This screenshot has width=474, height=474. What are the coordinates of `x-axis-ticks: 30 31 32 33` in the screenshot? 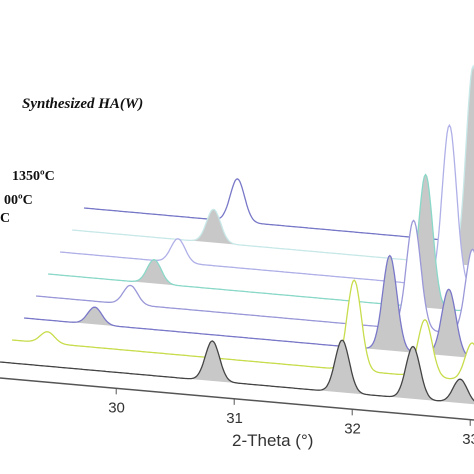 It's located at (291, 418).